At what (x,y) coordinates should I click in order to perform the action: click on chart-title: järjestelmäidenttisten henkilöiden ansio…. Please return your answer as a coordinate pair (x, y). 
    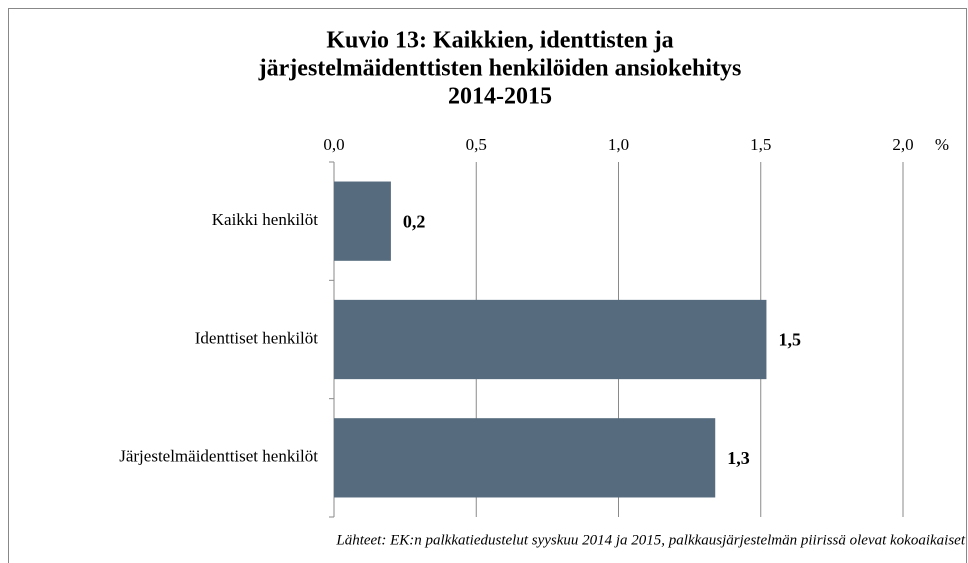
    Looking at the image, I should click on (500, 69).